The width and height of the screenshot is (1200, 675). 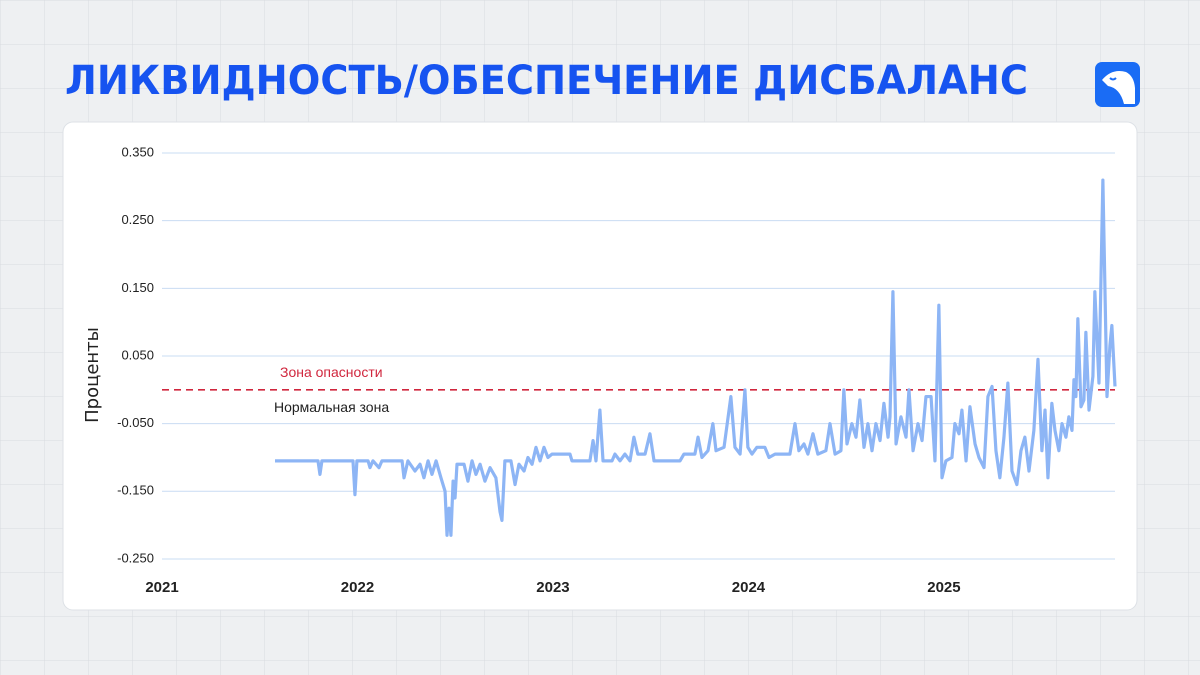 What do you see at coordinates (137, 354) in the screenshot?
I see `y-tick-label: 0.050` at bounding box center [137, 354].